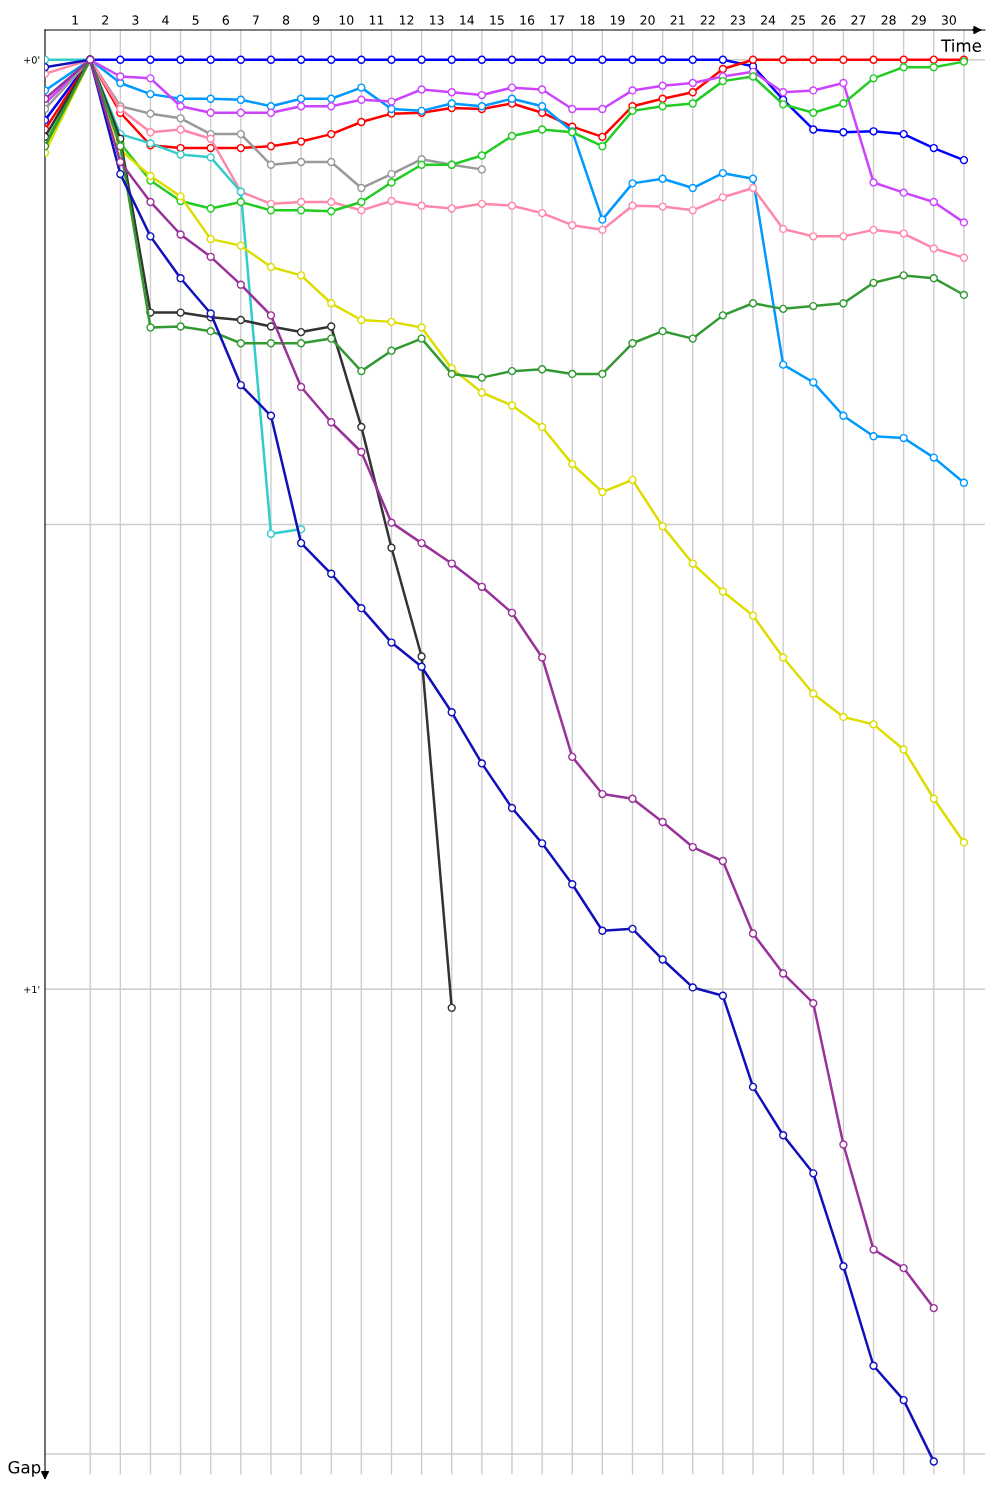 The image size is (1000, 1500). What do you see at coordinates (961, 45) in the screenshot?
I see `x-axis-title: Time` at bounding box center [961, 45].